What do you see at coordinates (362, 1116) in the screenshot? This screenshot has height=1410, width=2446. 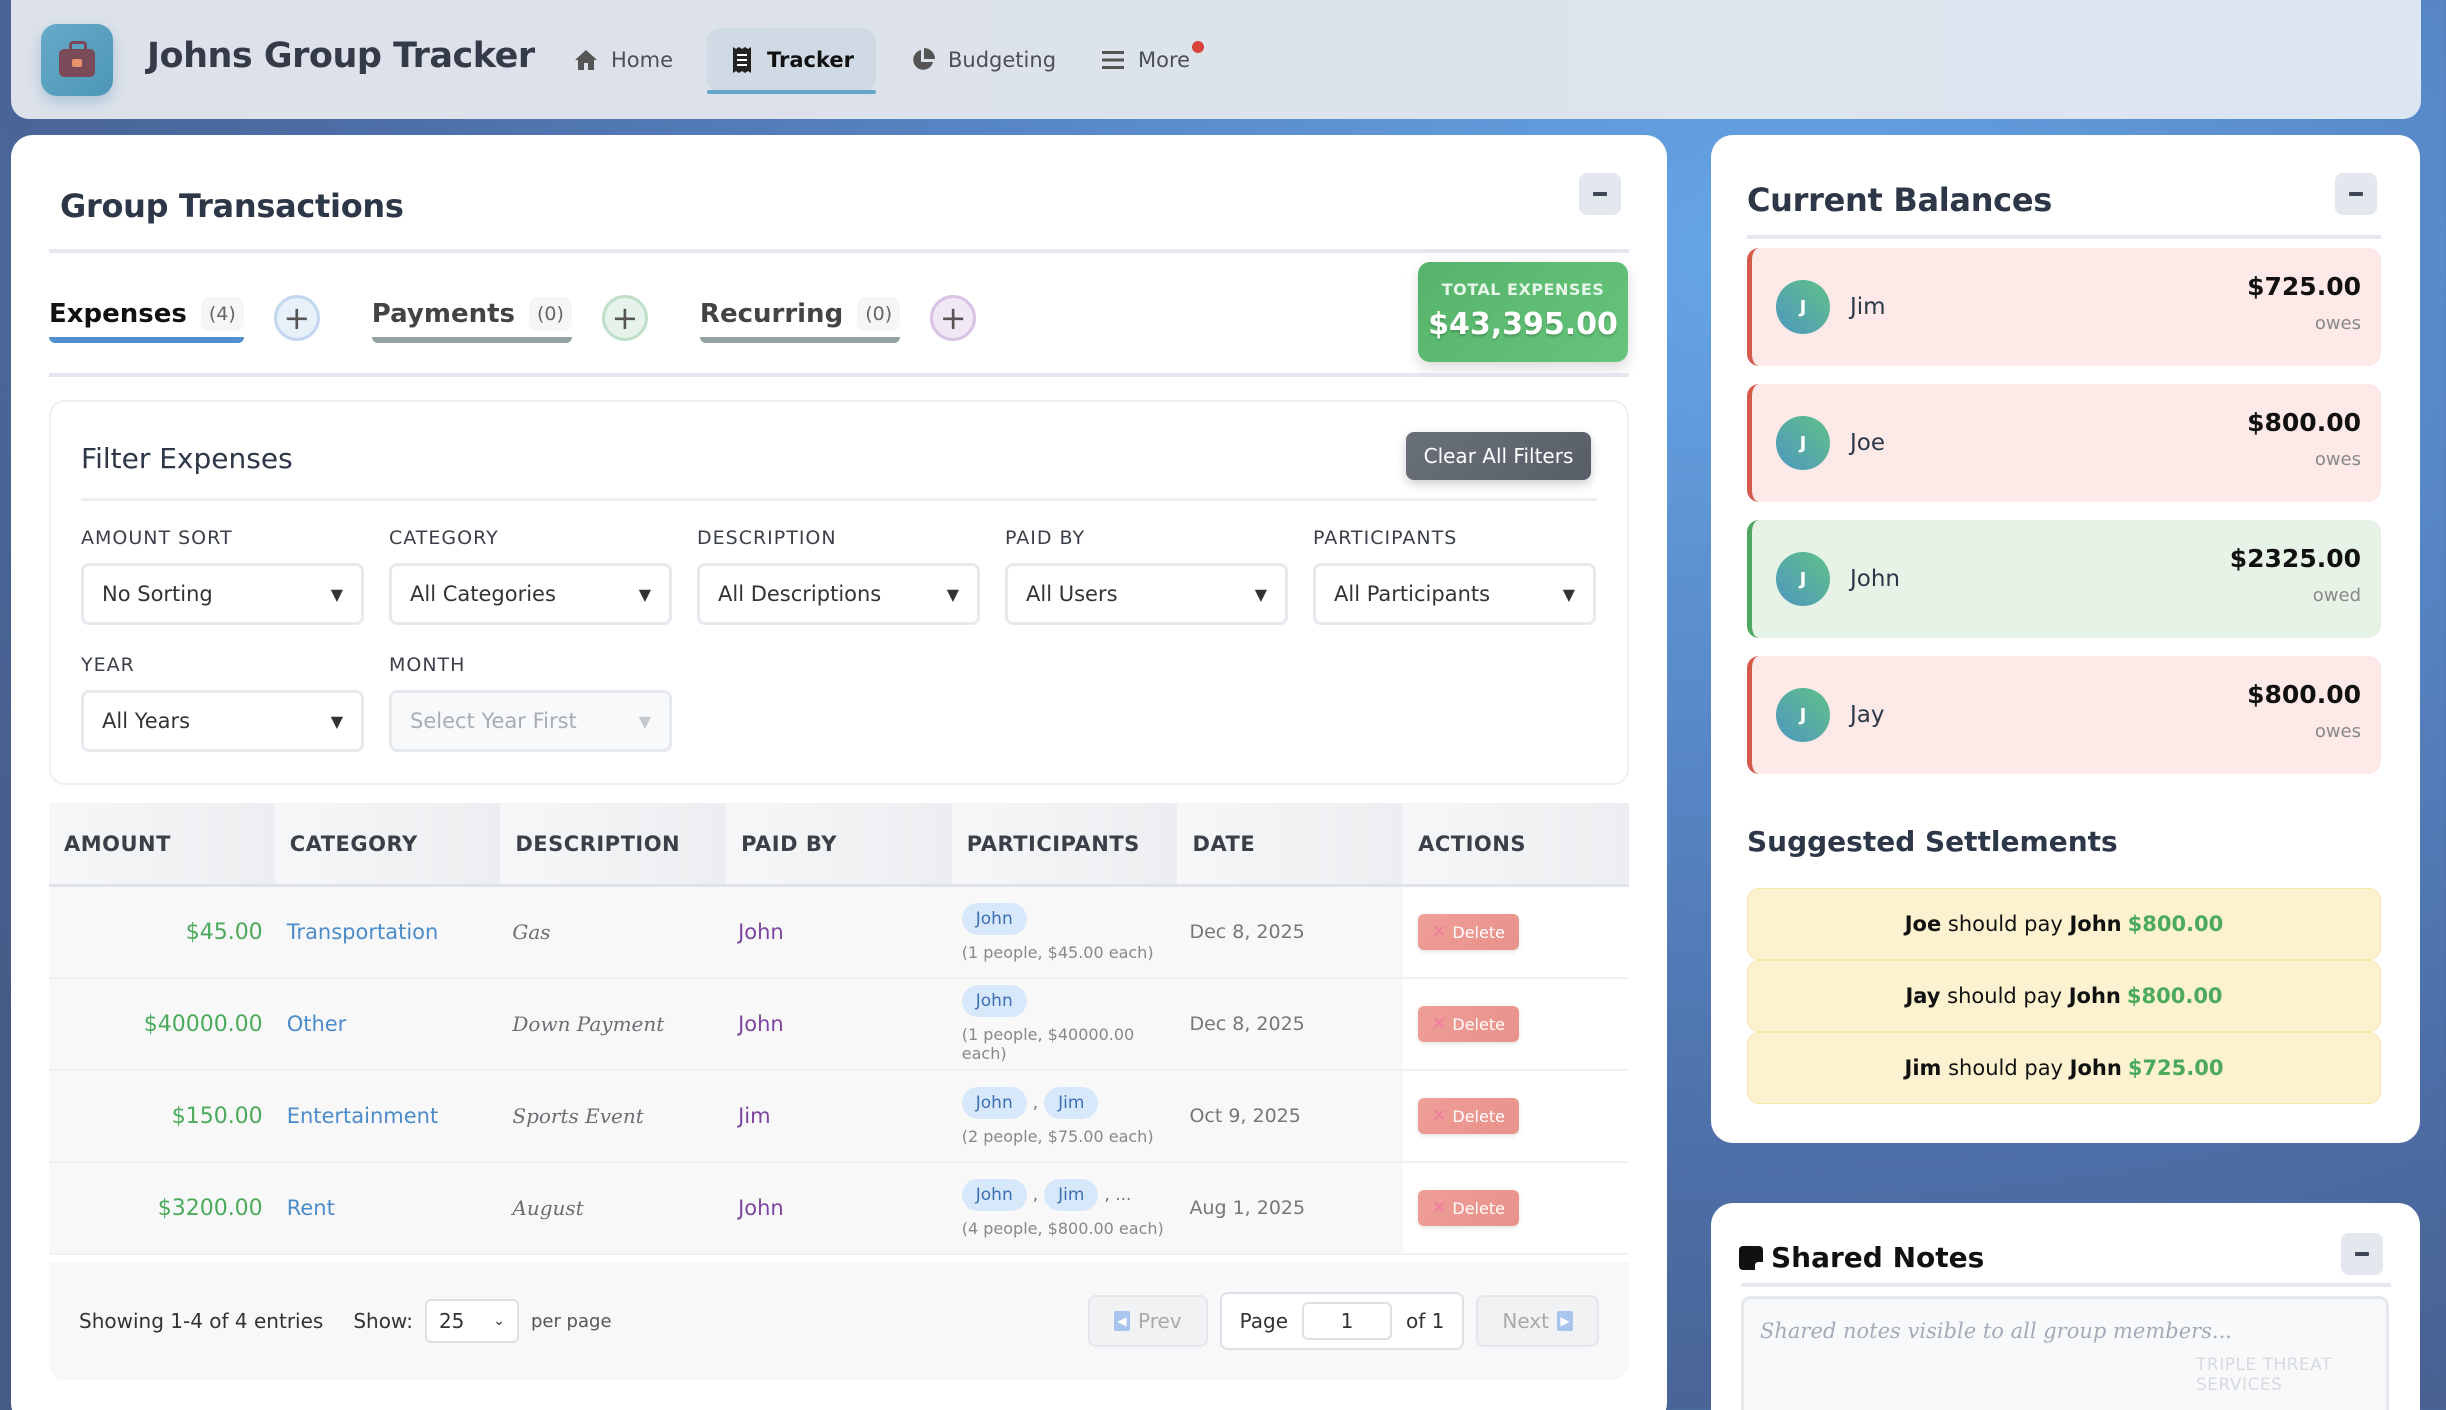 I see `category-link: Entertainment` at bounding box center [362, 1116].